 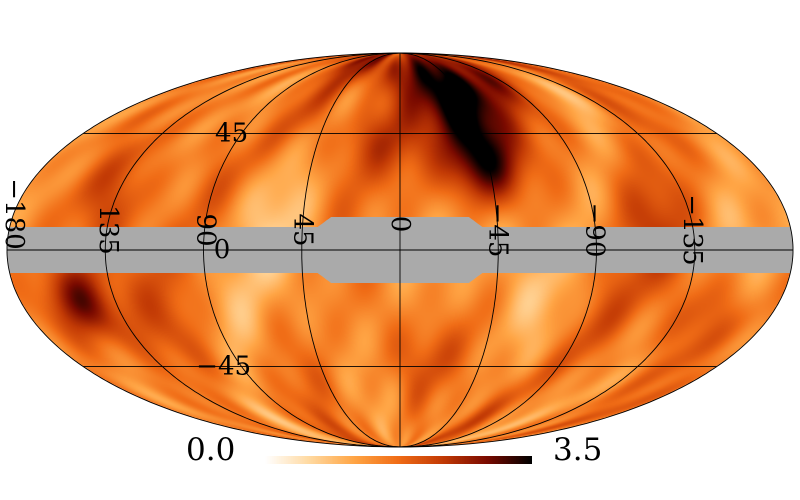 What do you see at coordinates (400, 224) in the screenshot?
I see `meridian-label: 0` at bounding box center [400, 224].